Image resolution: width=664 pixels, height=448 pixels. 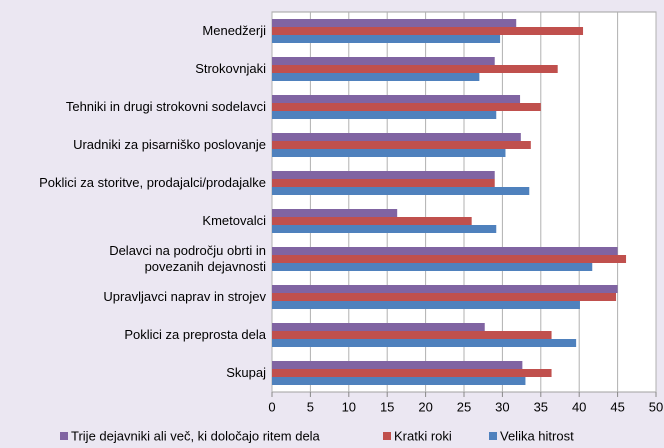 What do you see at coordinates (579, 406) in the screenshot?
I see `x-tick-label: 40` at bounding box center [579, 406].